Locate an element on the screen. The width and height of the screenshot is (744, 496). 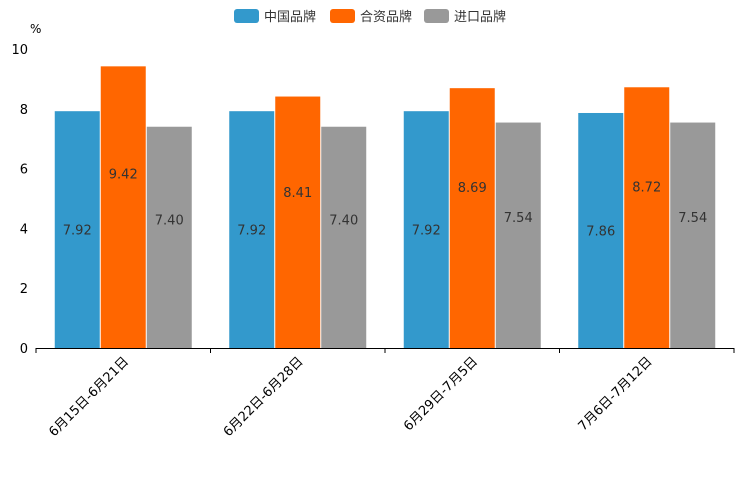
bar-value-label: 7.86 is located at coordinates (600, 231).